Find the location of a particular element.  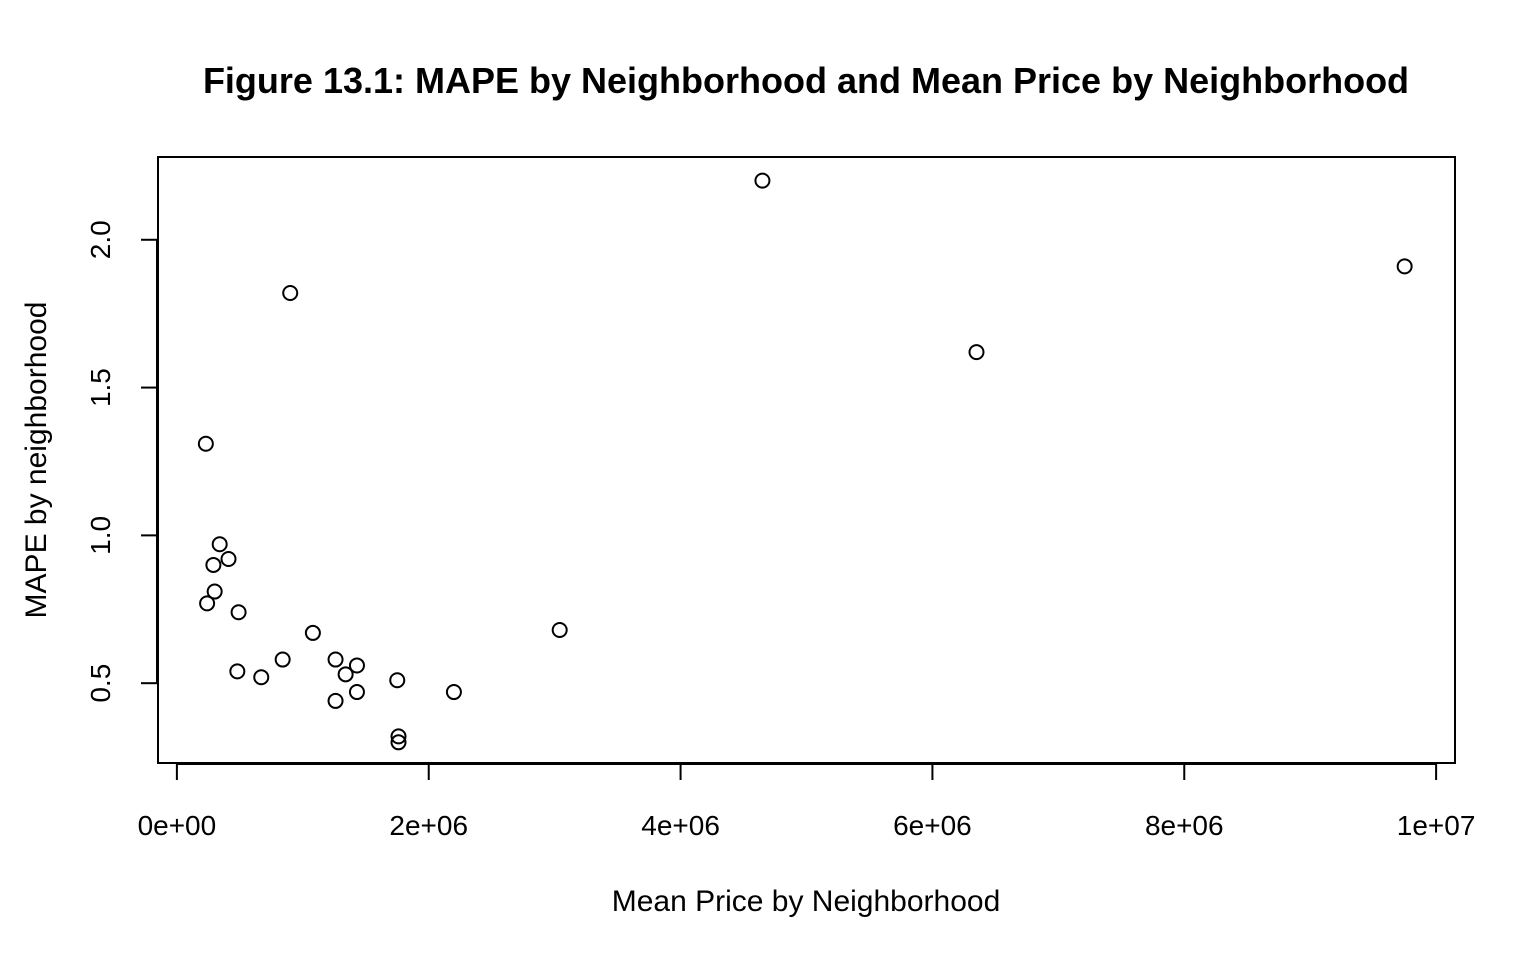

x-tick-label: 1e+07 is located at coordinates (1436, 825).